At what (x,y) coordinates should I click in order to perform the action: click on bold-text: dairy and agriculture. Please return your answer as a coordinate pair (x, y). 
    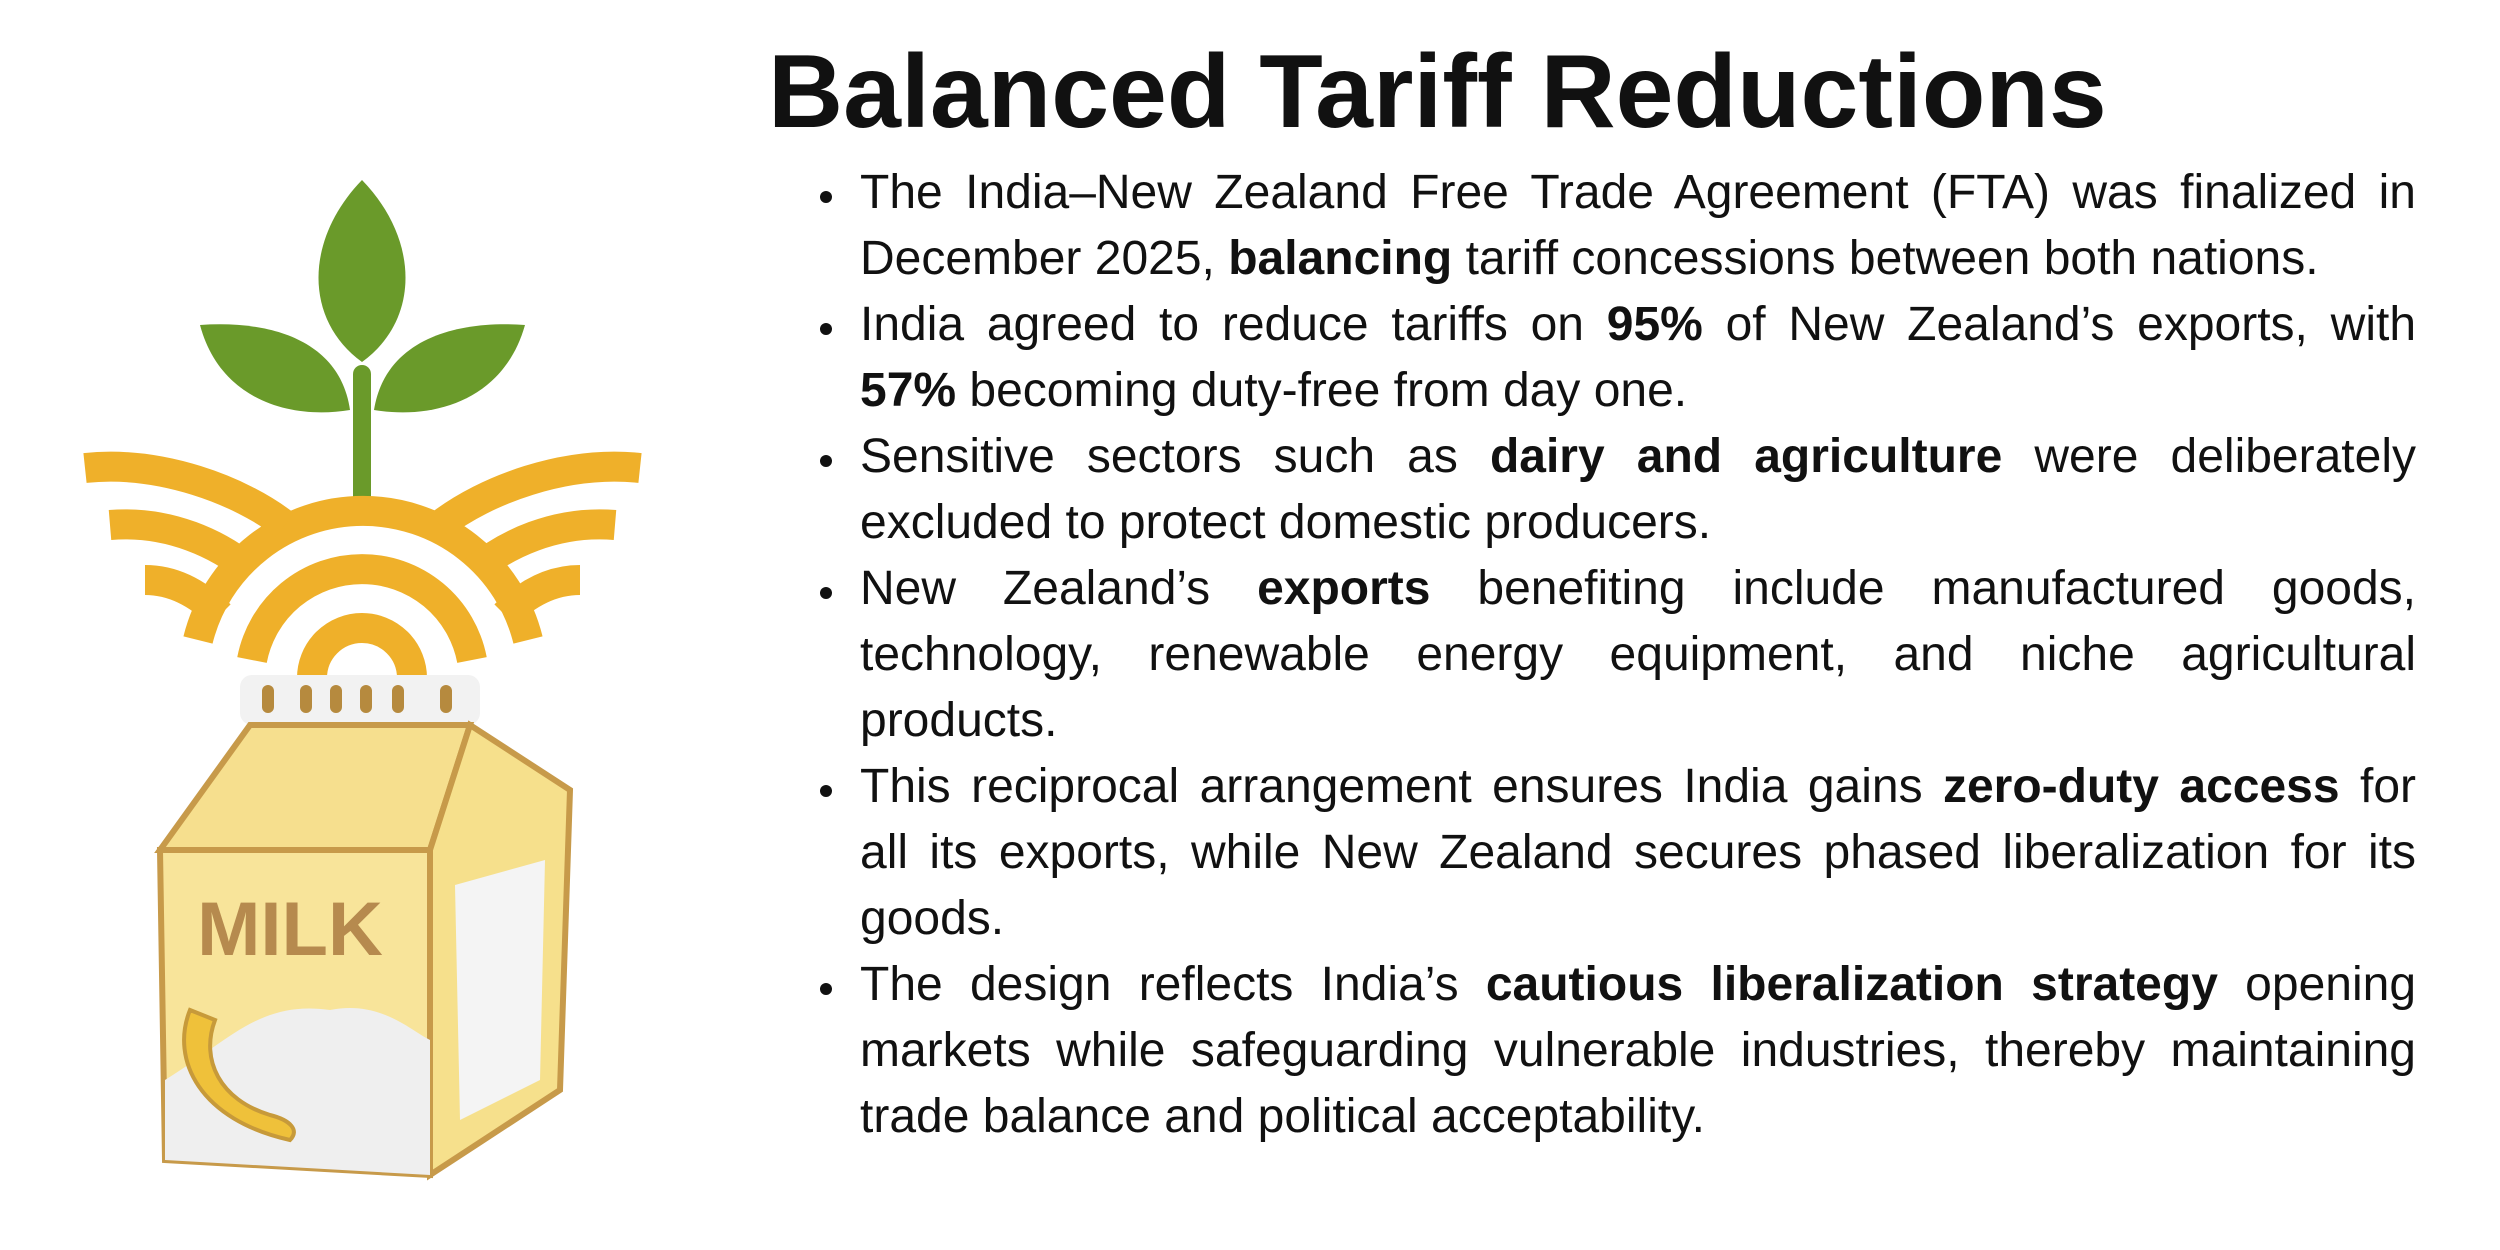
    Looking at the image, I should click on (1746, 456).